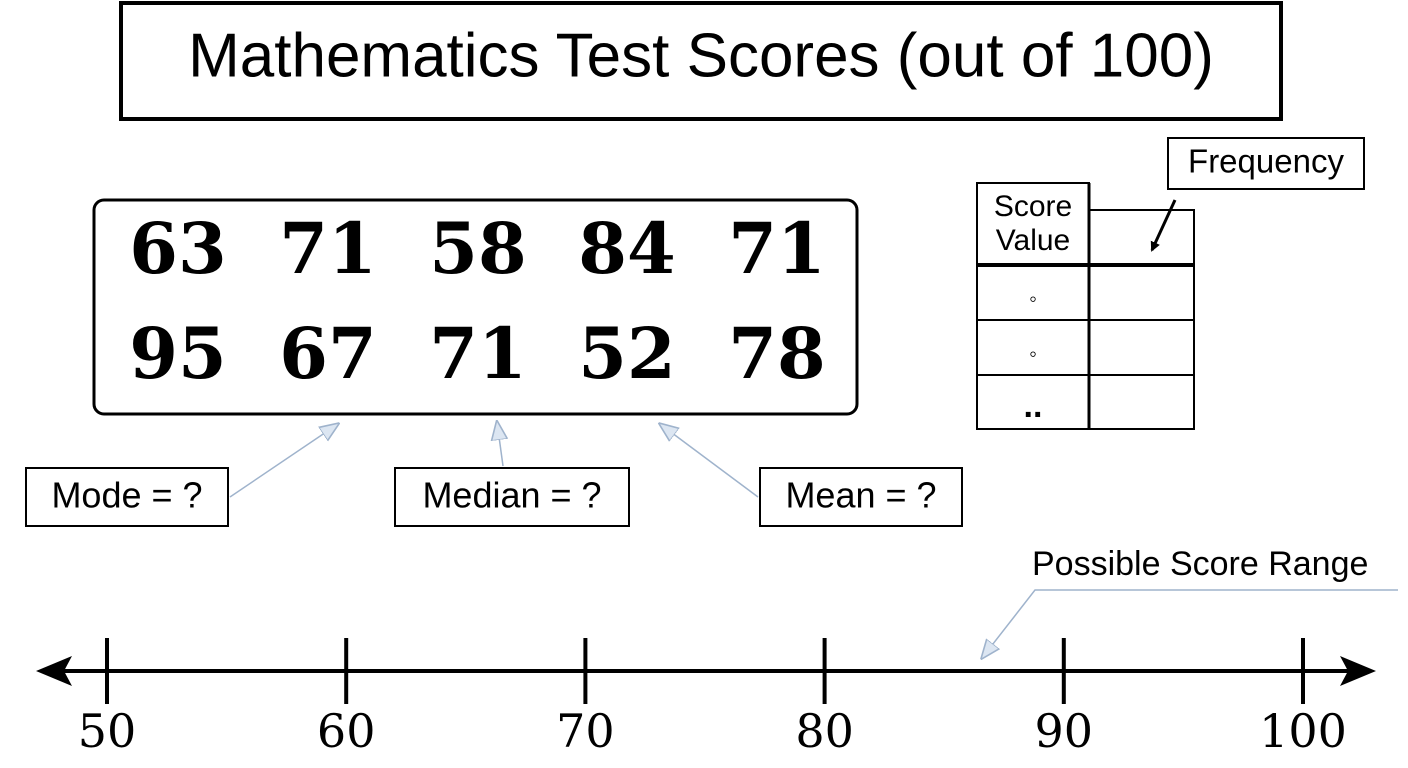  I want to click on score: 67, so click(327, 353).